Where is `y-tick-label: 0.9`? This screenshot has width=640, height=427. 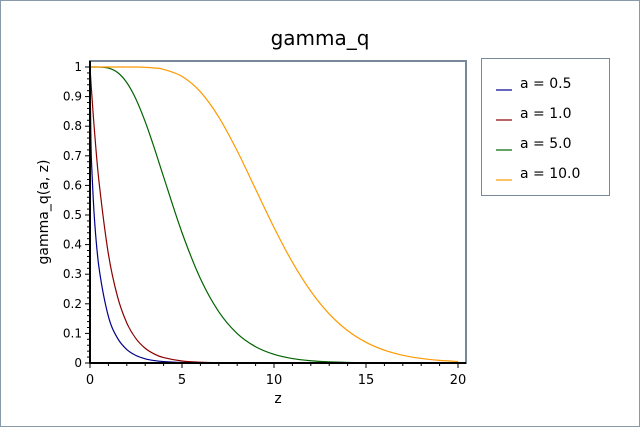
y-tick-label: 0.9 is located at coordinates (72, 97).